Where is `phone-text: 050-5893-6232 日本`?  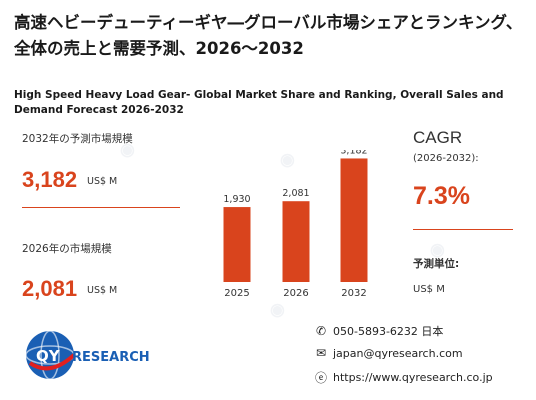
phone-text: 050-5893-6232 日本 is located at coordinates (388, 331).